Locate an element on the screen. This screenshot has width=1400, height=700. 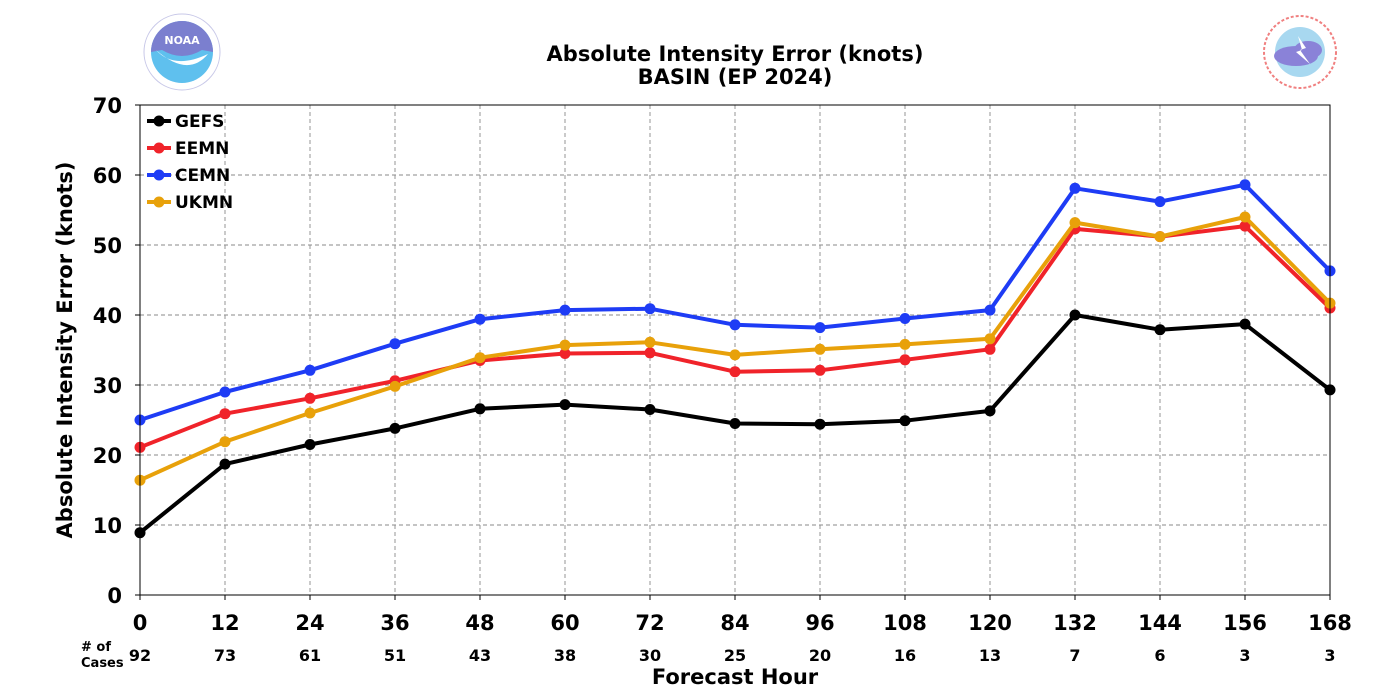
x-tick-label: 168 is located at coordinates (1330, 623).